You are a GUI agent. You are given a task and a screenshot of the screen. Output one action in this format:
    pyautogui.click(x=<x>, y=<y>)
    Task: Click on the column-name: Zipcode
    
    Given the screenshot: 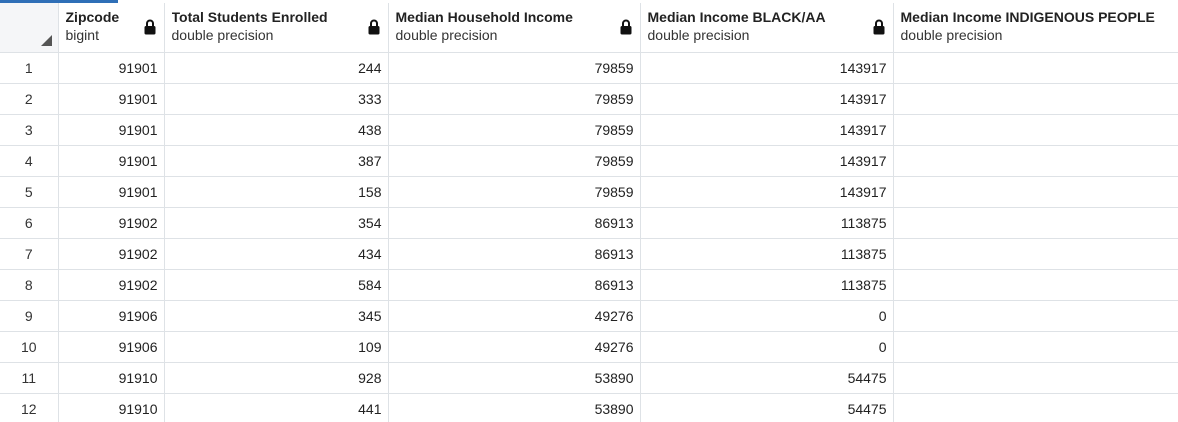 What is the action you would take?
    pyautogui.click(x=92, y=17)
    